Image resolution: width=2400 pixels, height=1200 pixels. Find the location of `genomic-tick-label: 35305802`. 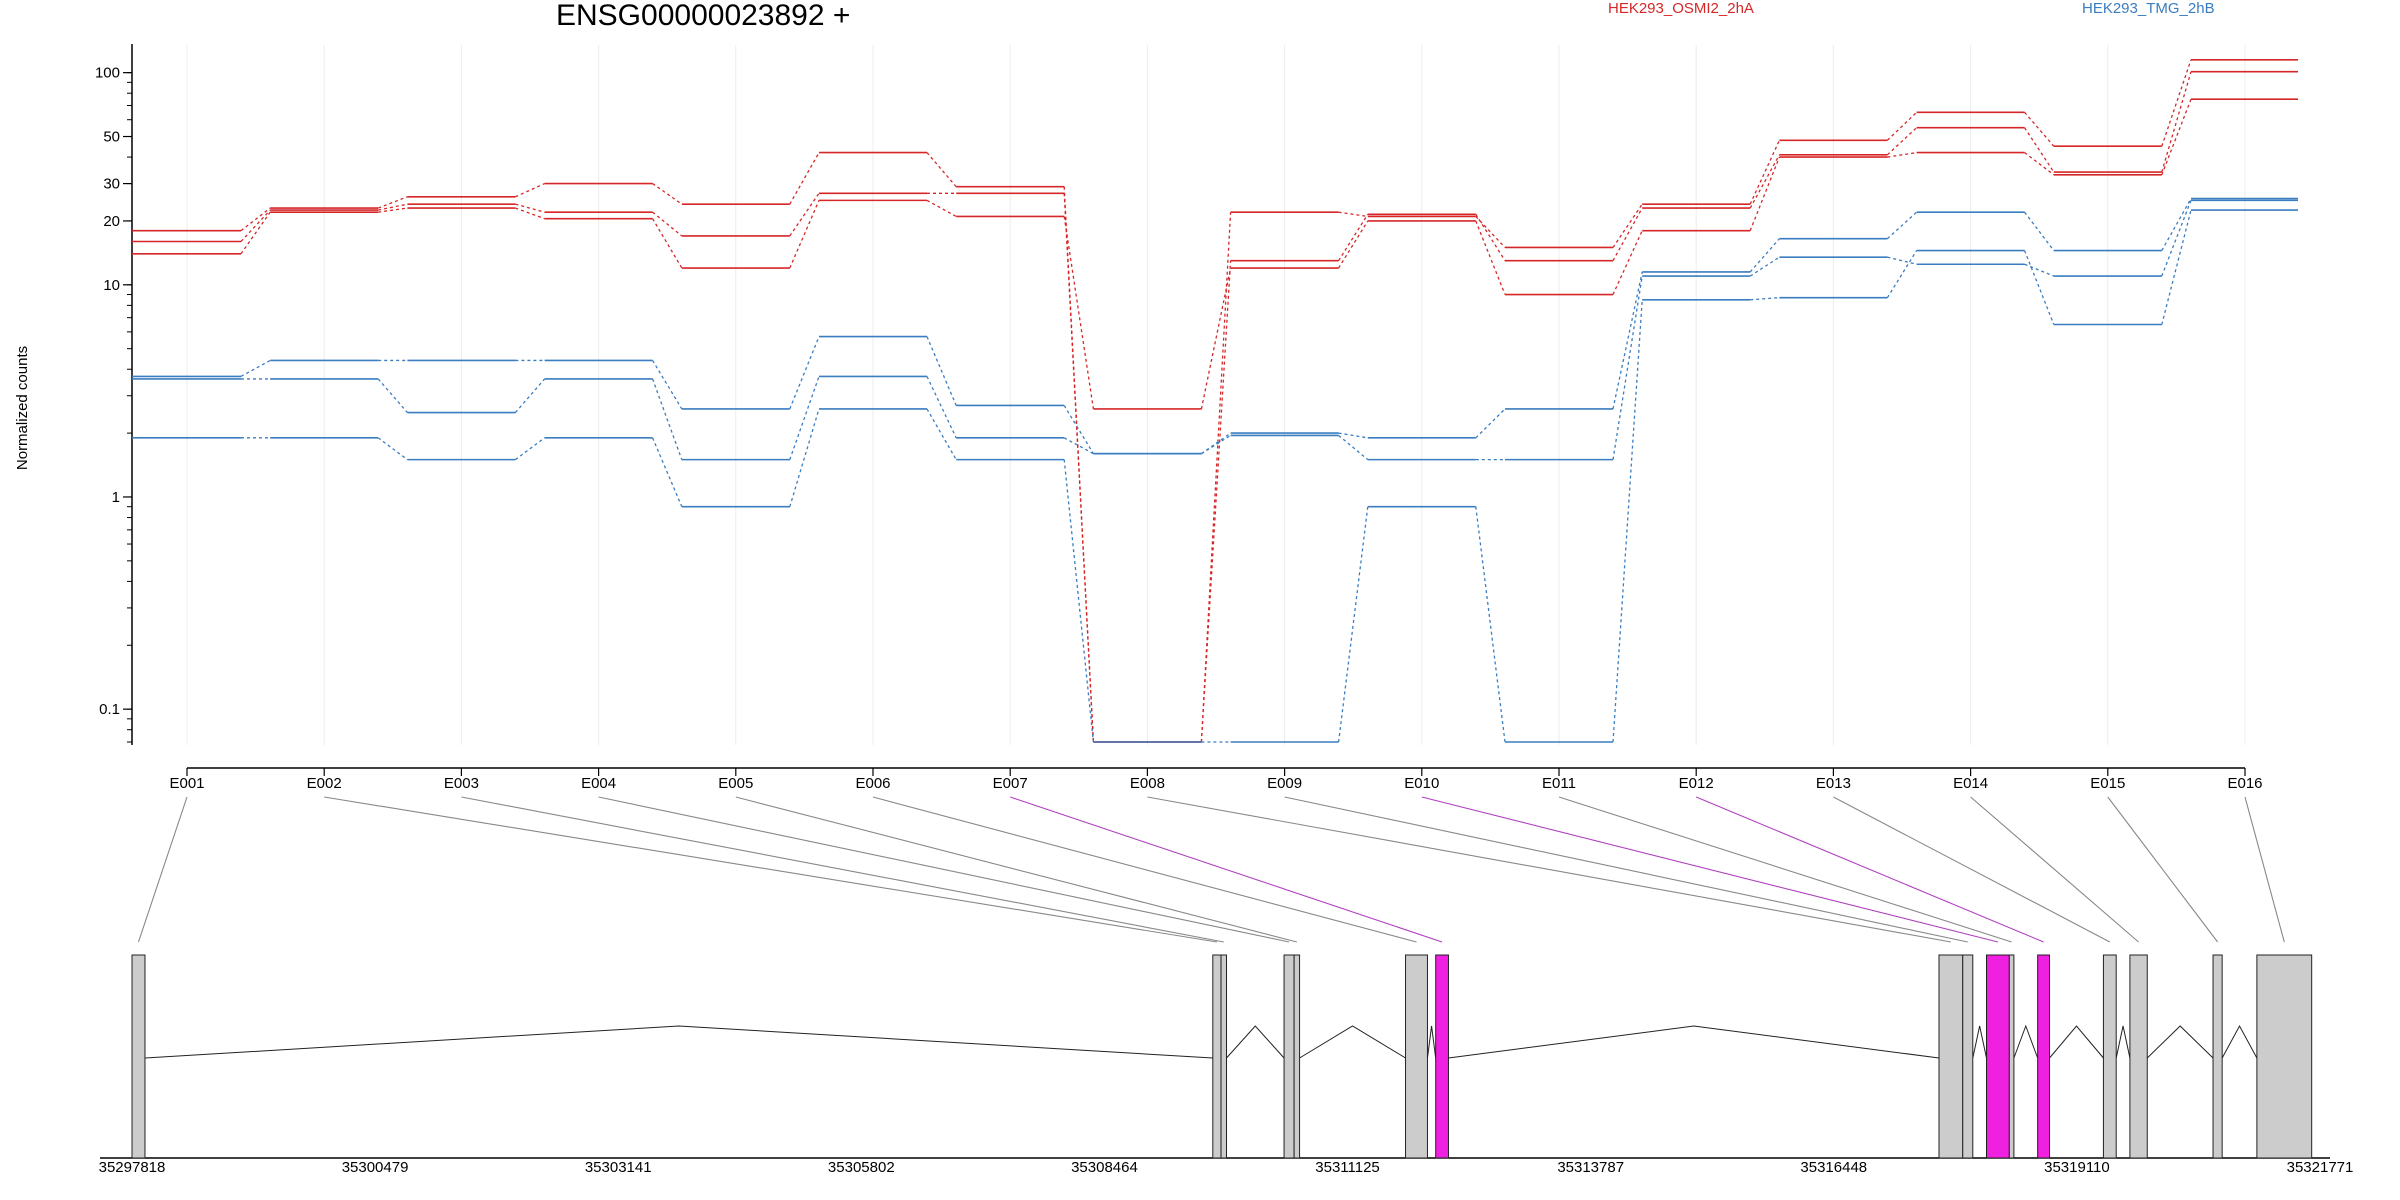

genomic-tick-label: 35305802 is located at coordinates (861, 1167).